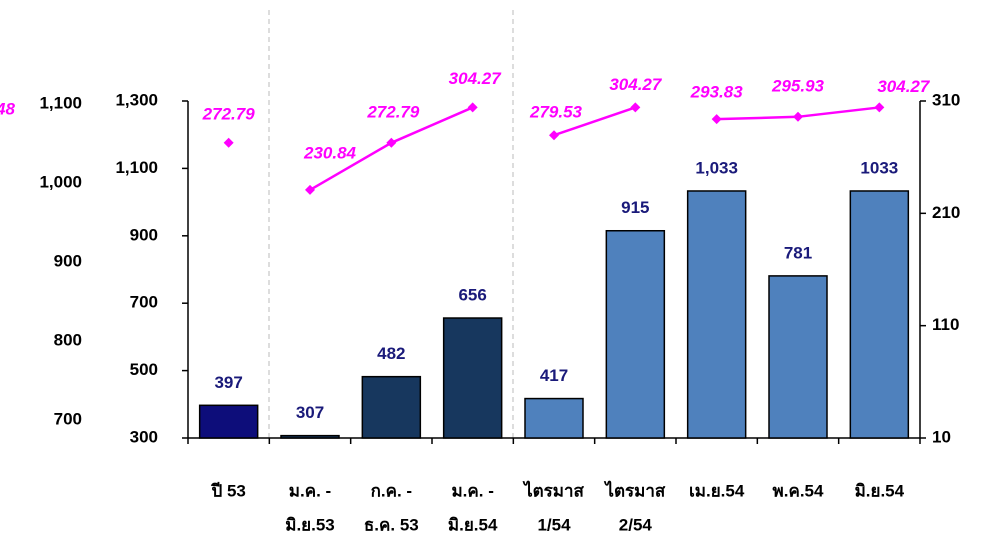  What do you see at coordinates (798, 490) in the screenshot?
I see `x-tick-label: พ.ค.54` at bounding box center [798, 490].